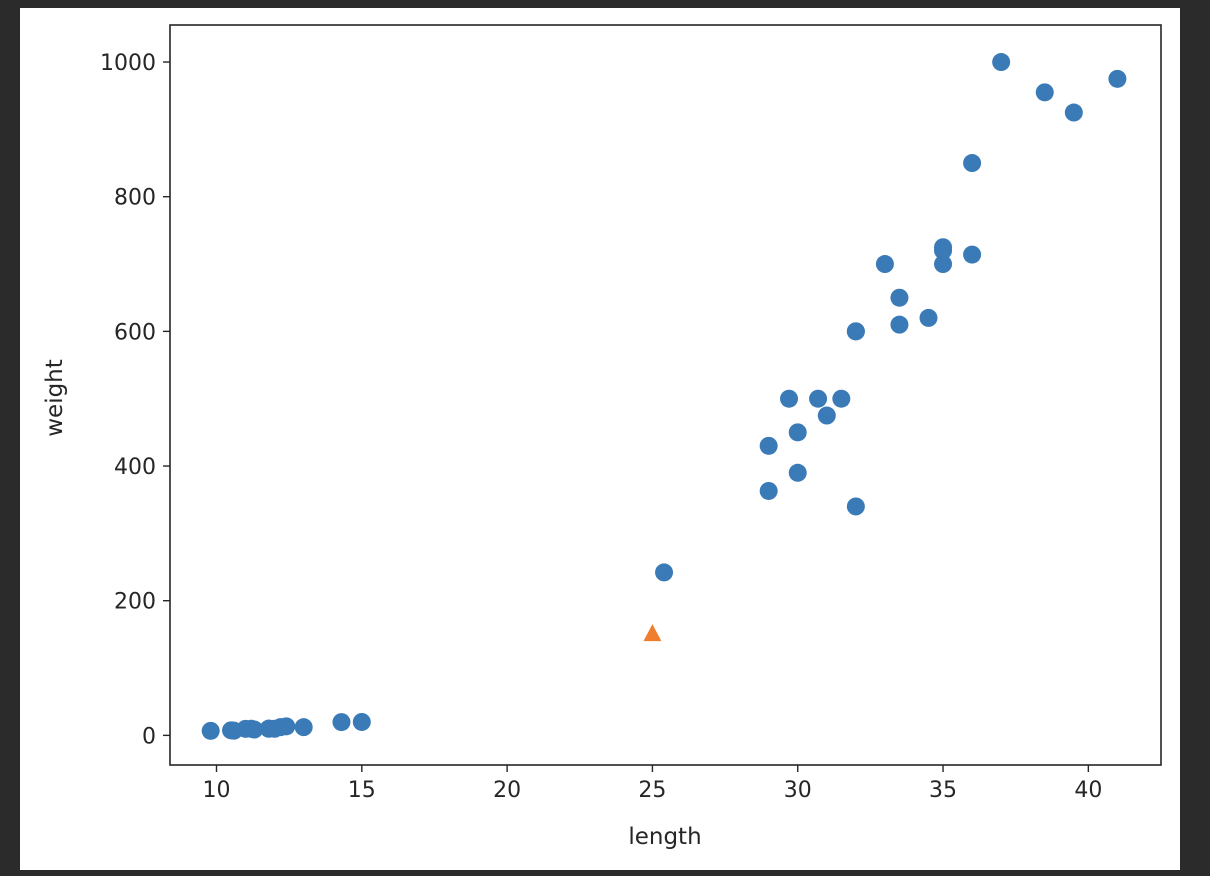 Image resolution: width=1210 pixels, height=876 pixels. What do you see at coordinates (652, 790) in the screenshot?
I see `x-tick-label: 25` at bounding box center [652, 790].